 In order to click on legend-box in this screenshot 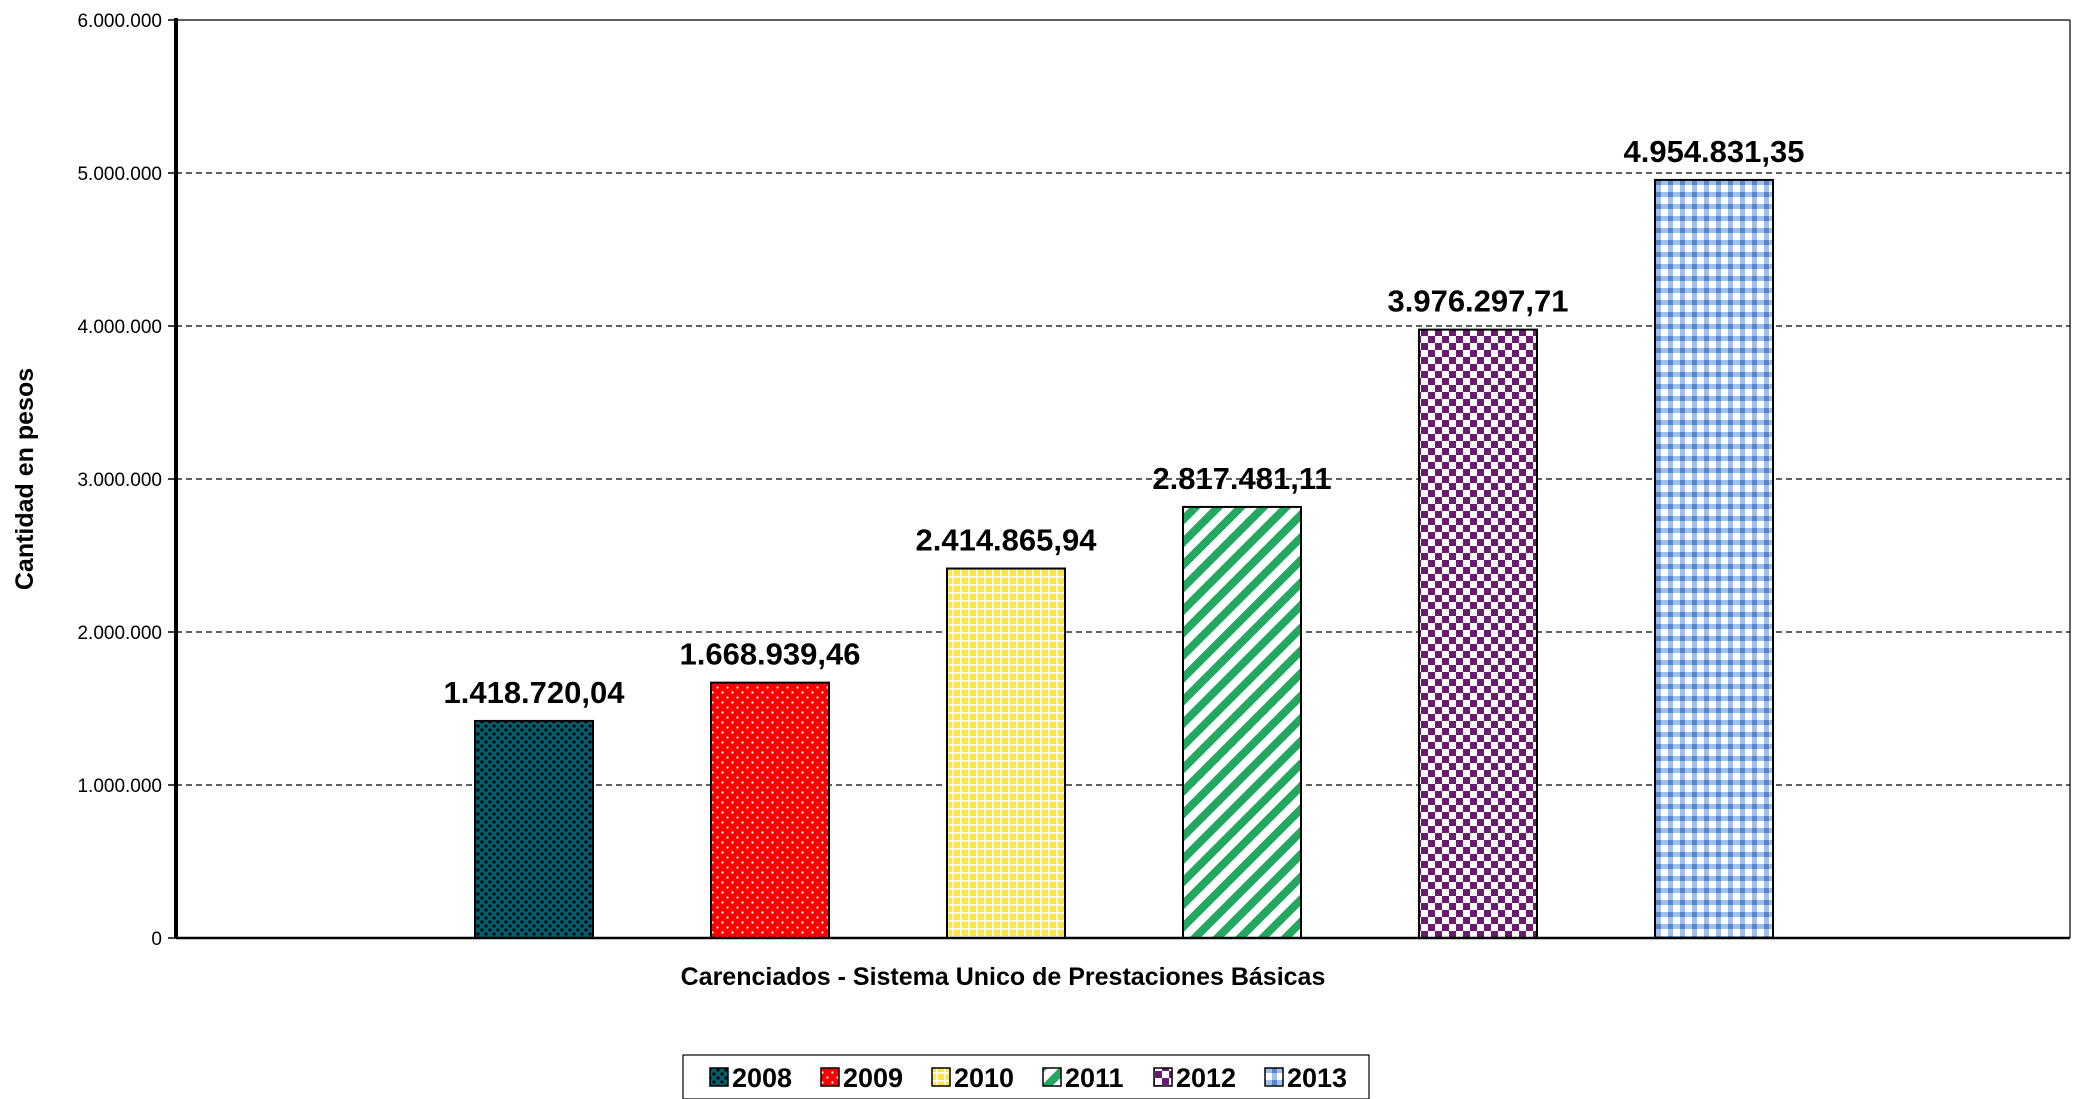, I will do `click(1026, 1076)`.